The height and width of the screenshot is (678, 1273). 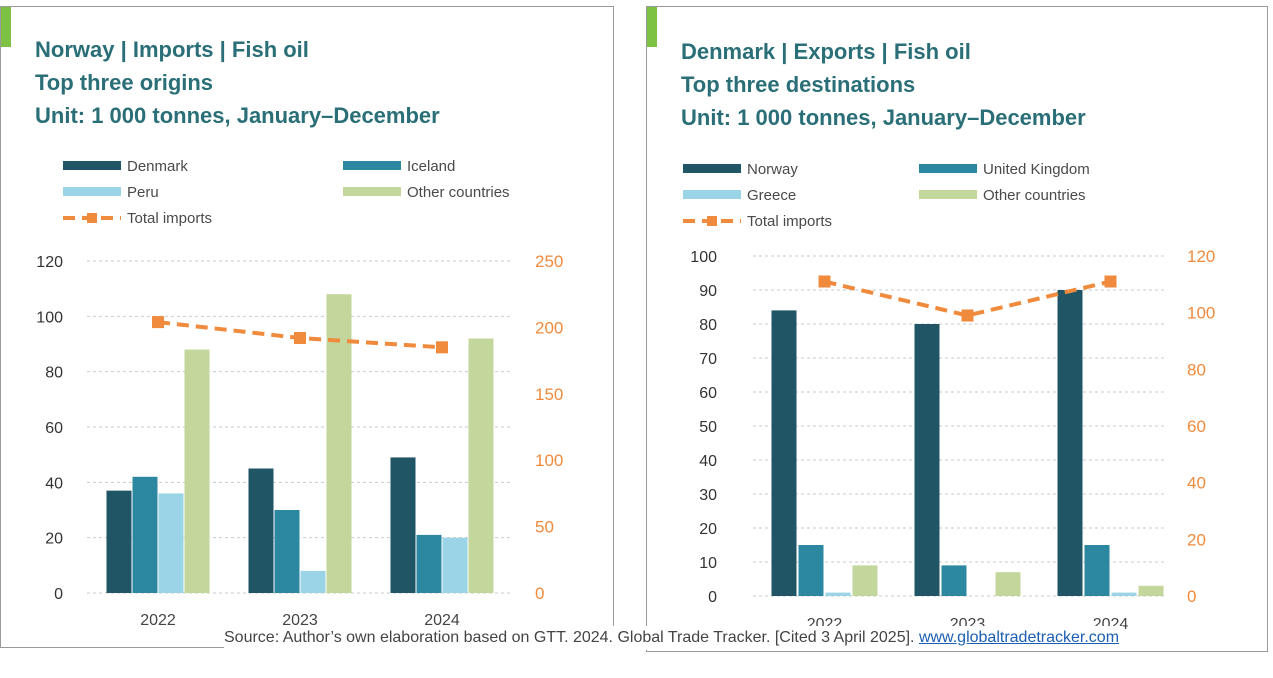 I want to click on title-line-1: Denmark | Exports | Fish oil, so click(x=826, y=51).